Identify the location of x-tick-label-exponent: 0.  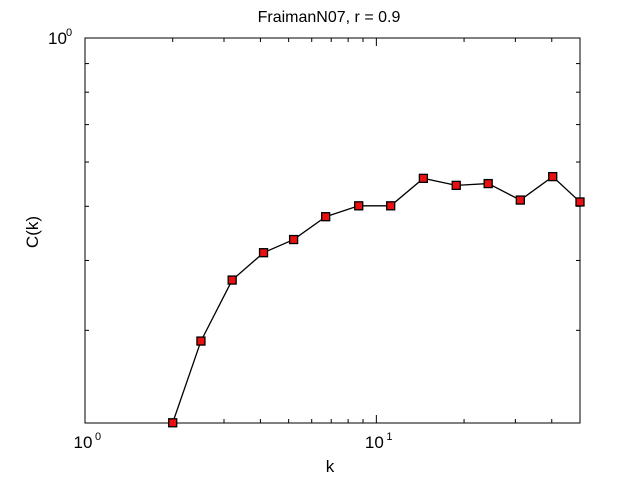
(98, 437).